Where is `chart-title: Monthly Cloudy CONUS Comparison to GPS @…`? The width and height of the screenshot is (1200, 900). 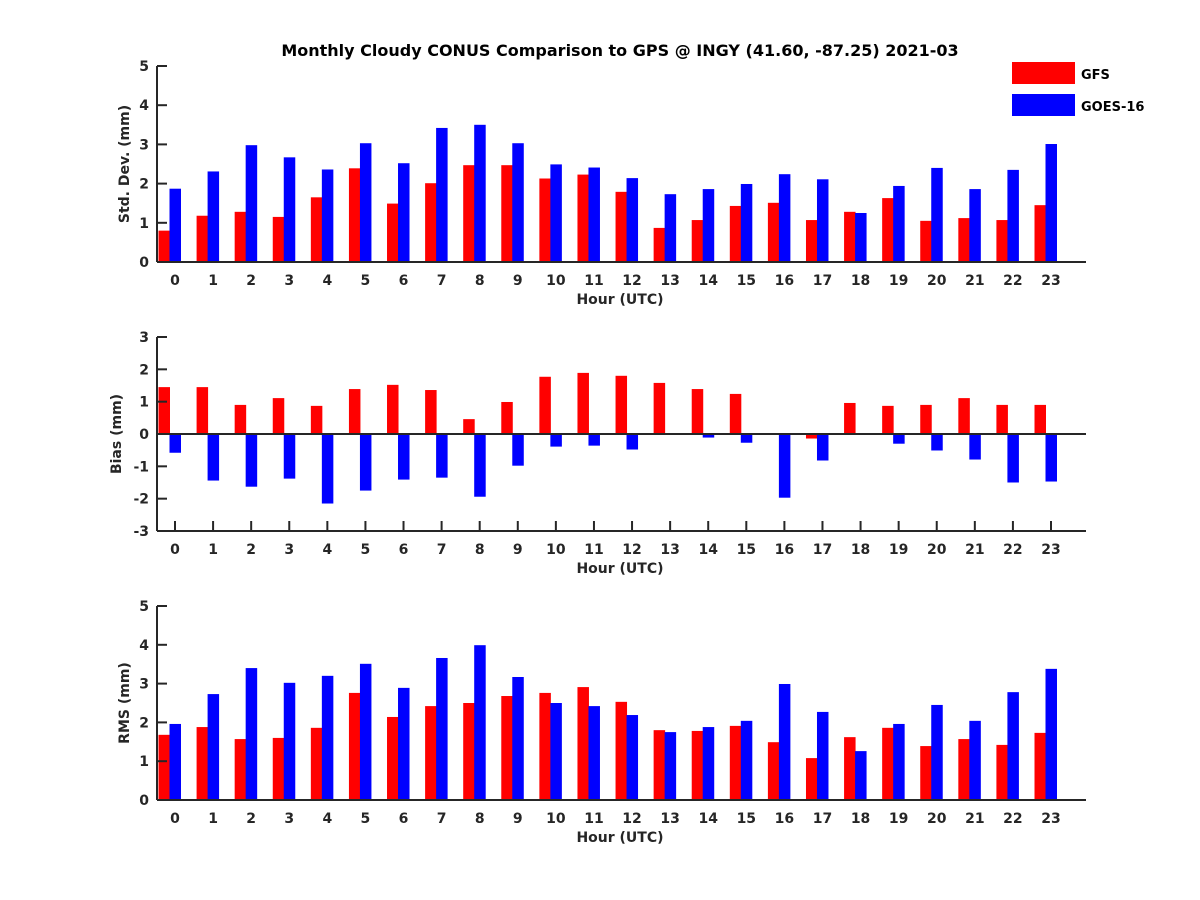
chart-title: Monthly Cloudy CONUS Comparison to GPS @… is located at coordinates (619, 50).